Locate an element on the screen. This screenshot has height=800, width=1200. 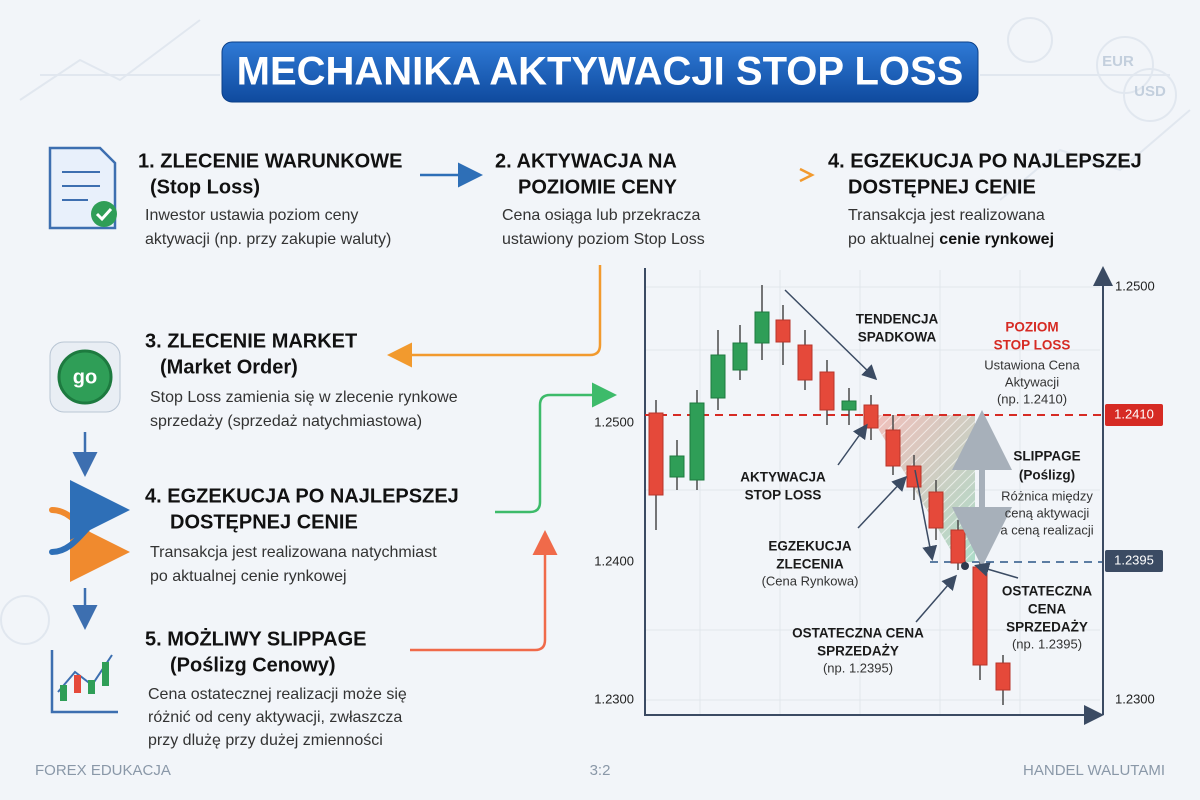
footer-center: 3:2 is located at coordinates (600, 770).